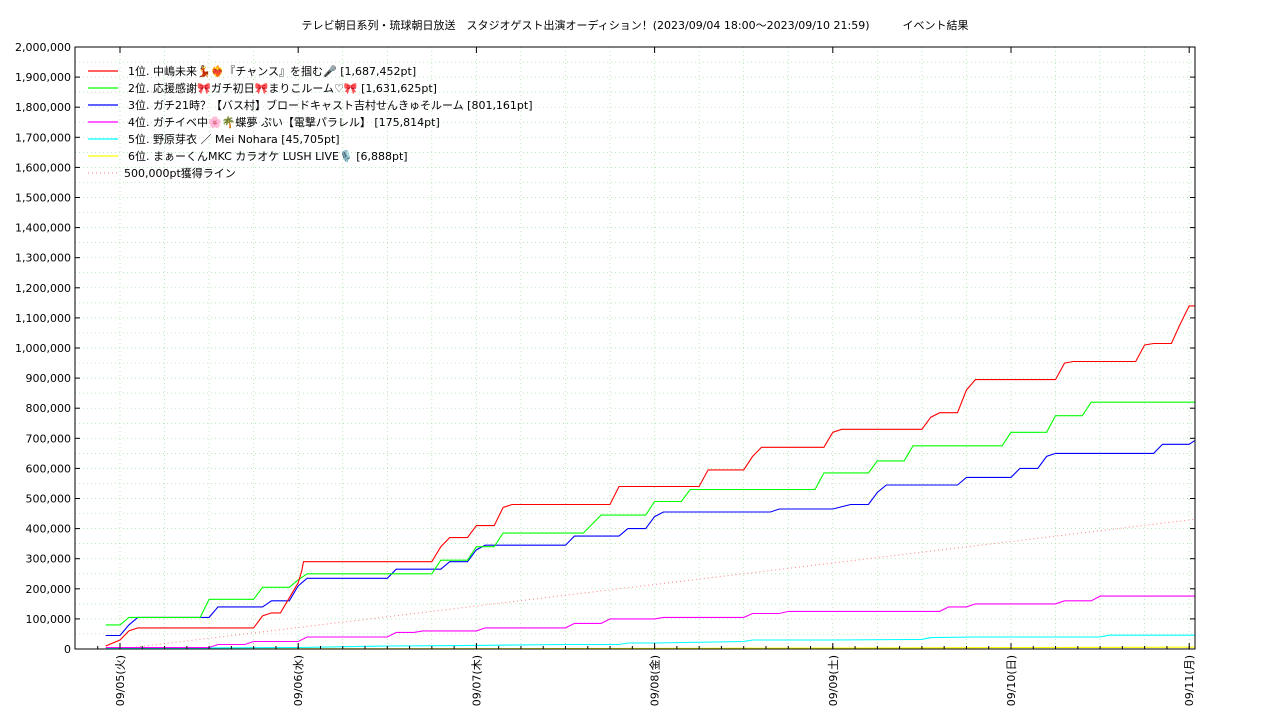 Image resolution: width=1280 pixels, height=720 pixels. What do you see at coordinates (49, 438) in the screenshot?
I see `y-tick-label: 700,000` at bounding box center [49, 438].